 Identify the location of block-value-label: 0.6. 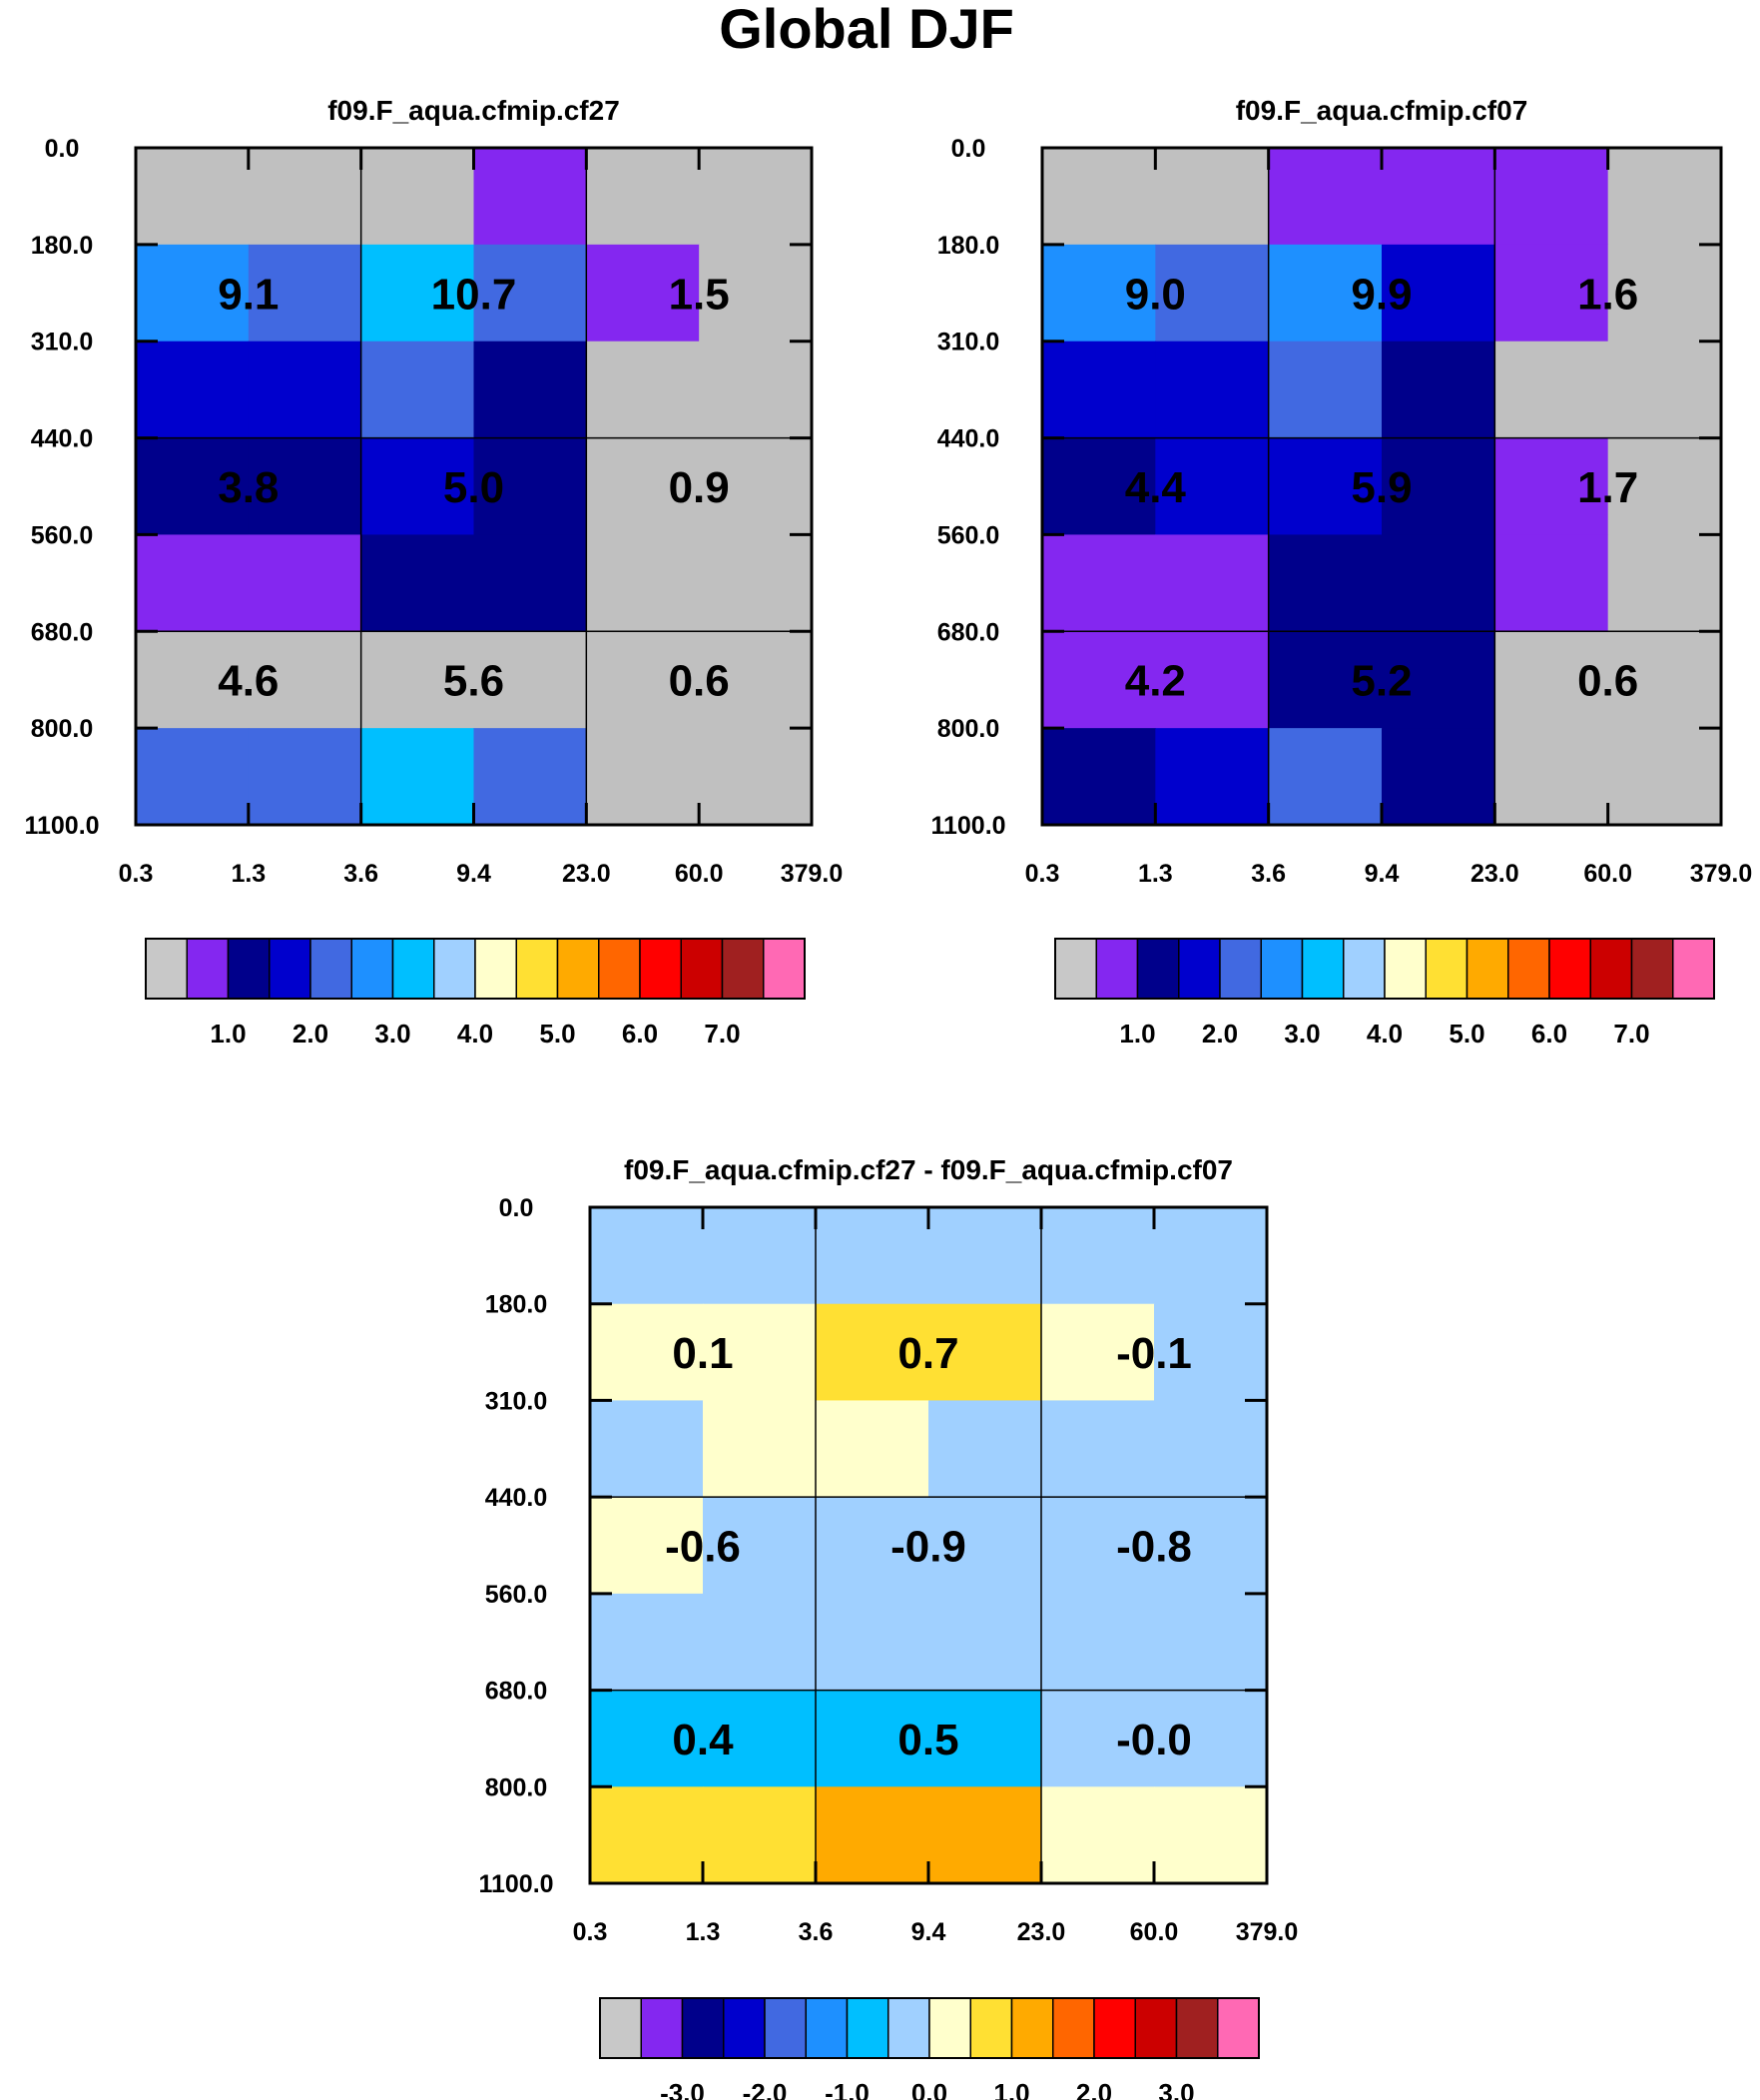
(1607, 681).